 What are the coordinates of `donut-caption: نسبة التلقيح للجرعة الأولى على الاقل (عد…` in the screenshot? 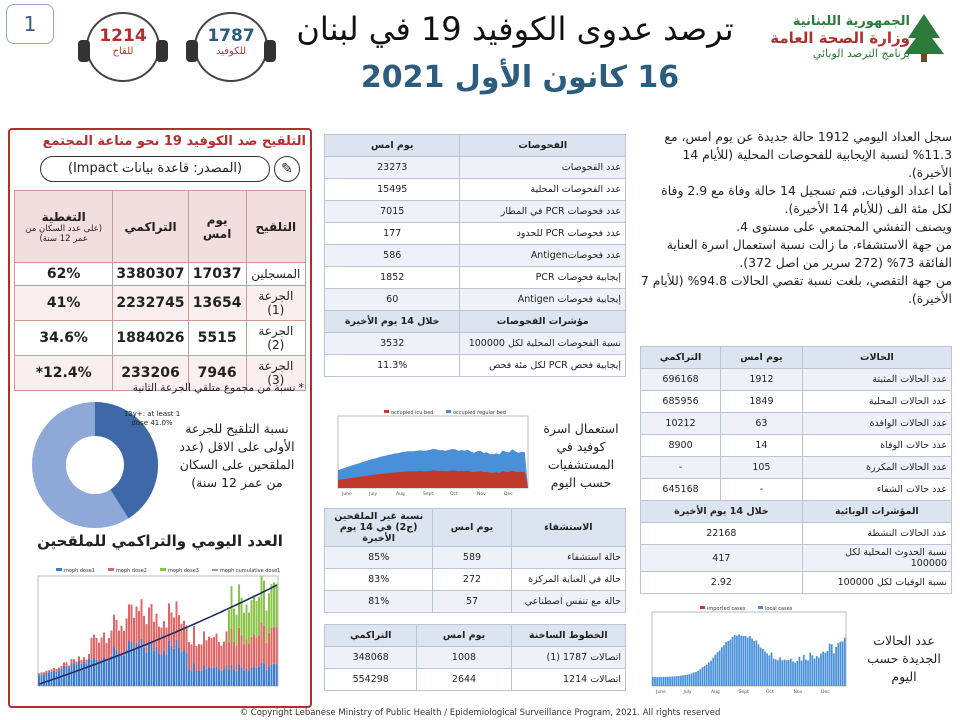 It's located at (237, 455).